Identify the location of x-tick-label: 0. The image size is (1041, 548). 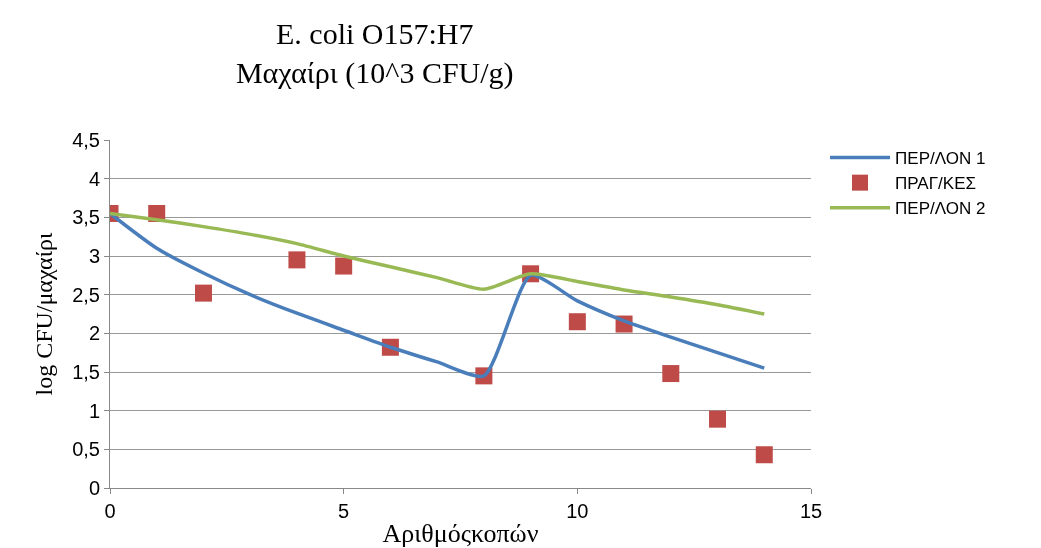
(110, 511).